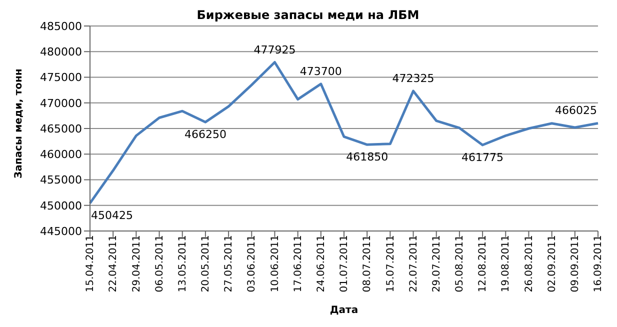 The width and height of the screenshot is (617, 327). What do you see at coordinates (275, 263) in the screenshot?
I see `x-tick-label: 10.06.2011` at bounding box center [275, 263].